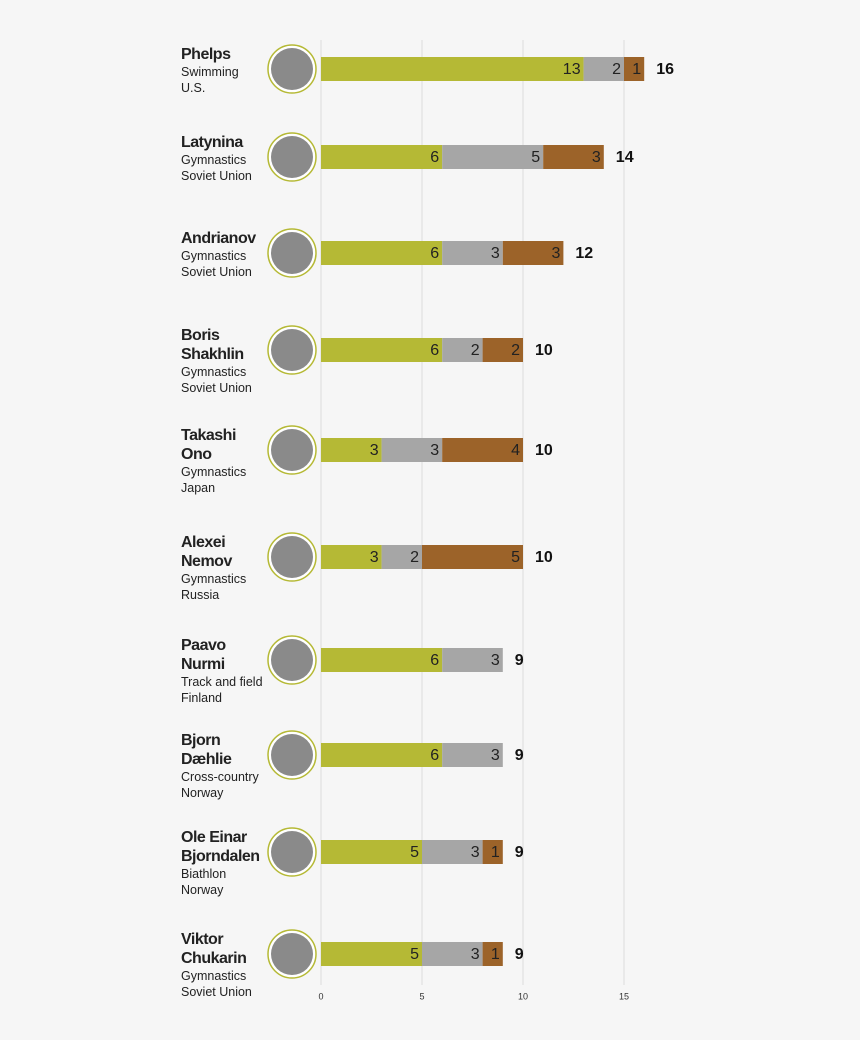 This screenshot has height=1040, width=860. Describe the element at coordinates (210, 72) in the screenshot. I see `sport: Swimming` at that location.